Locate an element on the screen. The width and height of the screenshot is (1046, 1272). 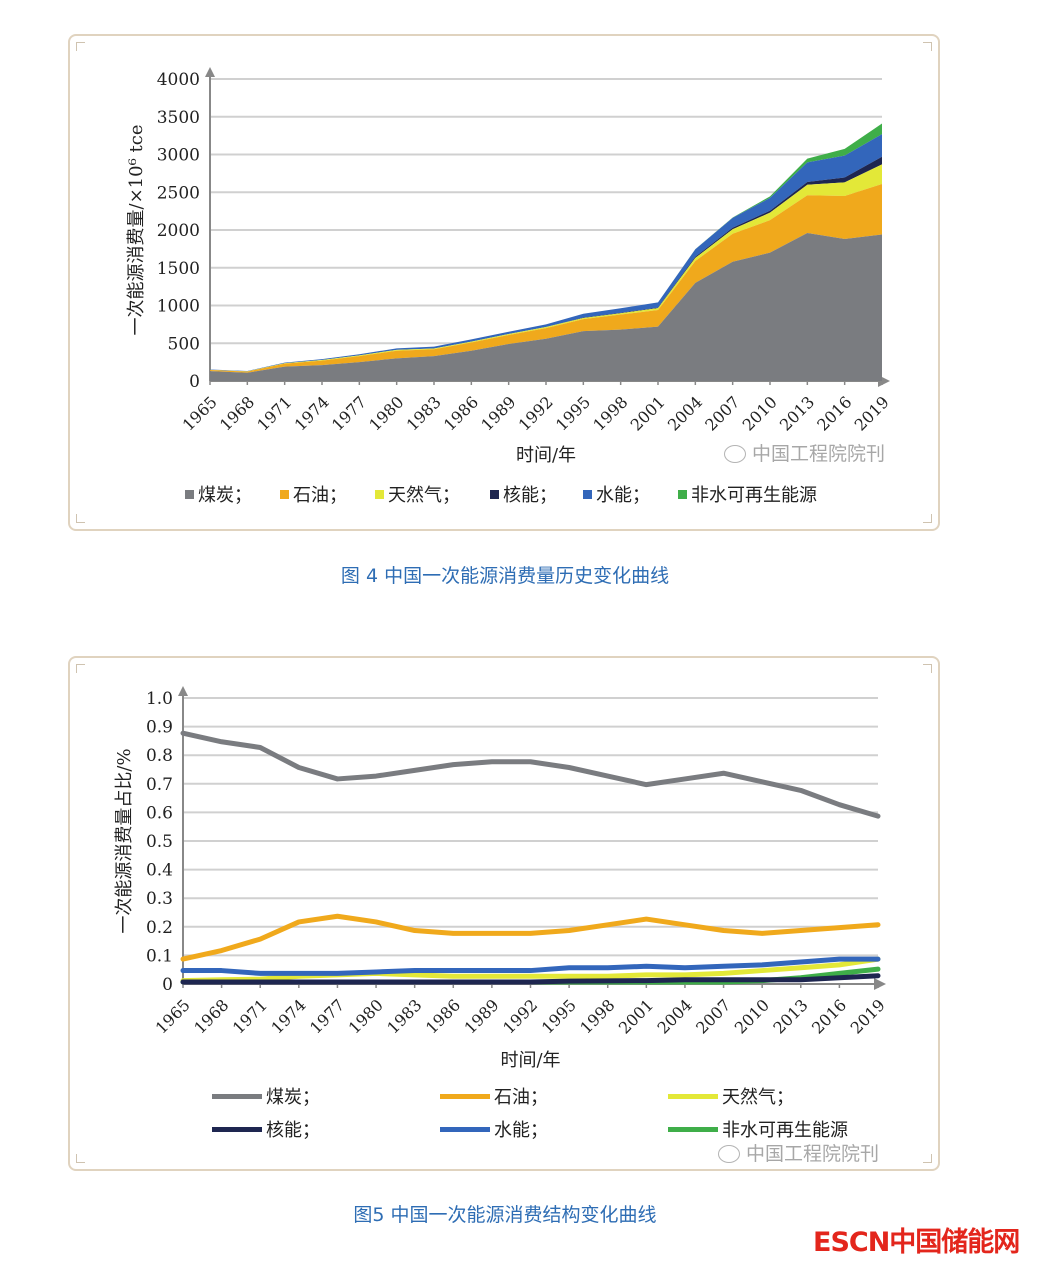
y-tick-label: 2500 is located at coordinates (178, 193).